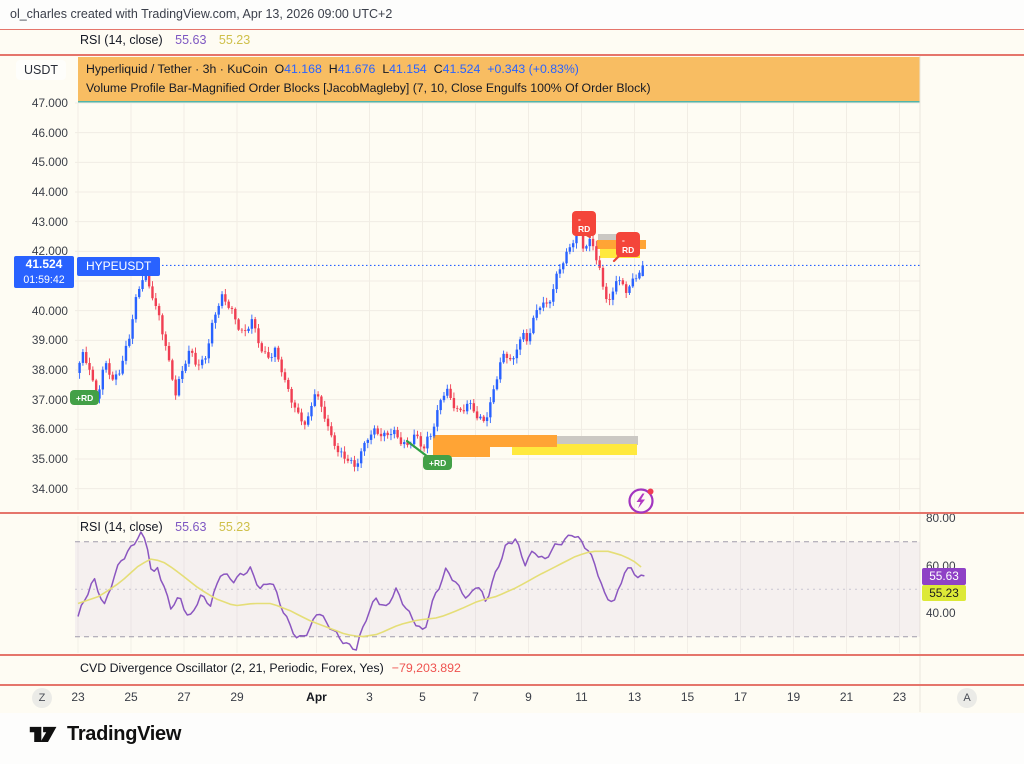  What do you see at coordinates (131, 697) in the screenshot?
I see `time-axis-label: 25` at bounding box center [131, 697].